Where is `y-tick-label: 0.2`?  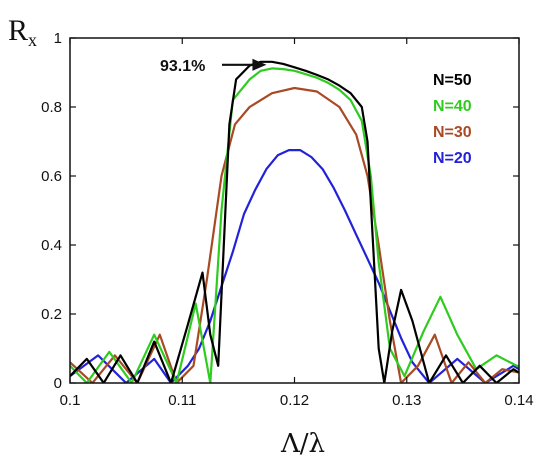
y-tick-label: 0.2 is located at coordinates (51, 314).